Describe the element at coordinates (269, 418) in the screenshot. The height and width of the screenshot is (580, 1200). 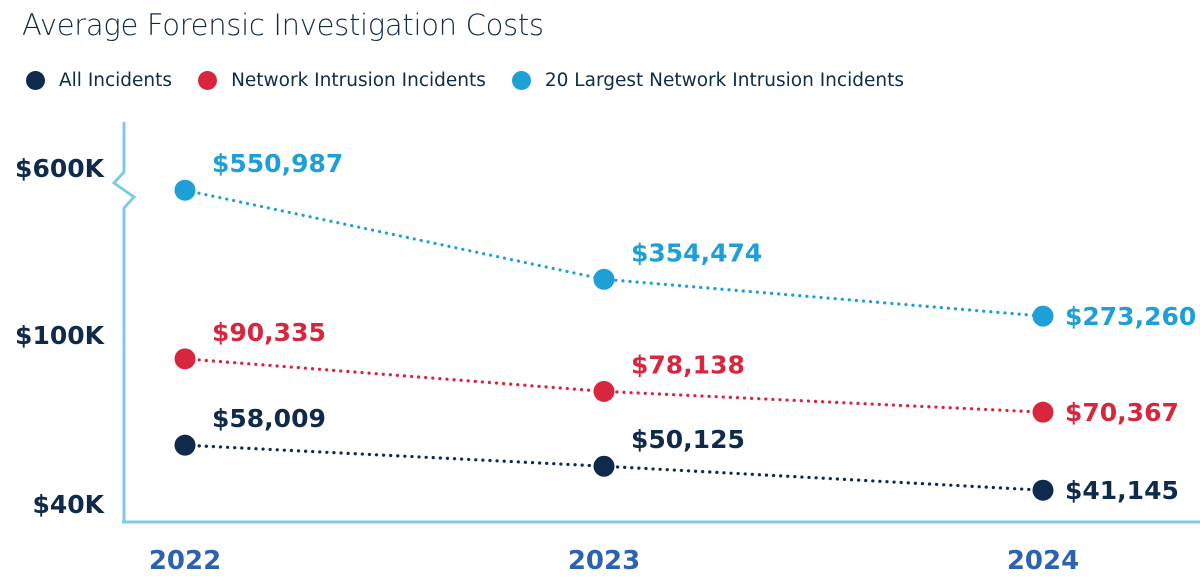
I see `data-label: $58,009` at that location.